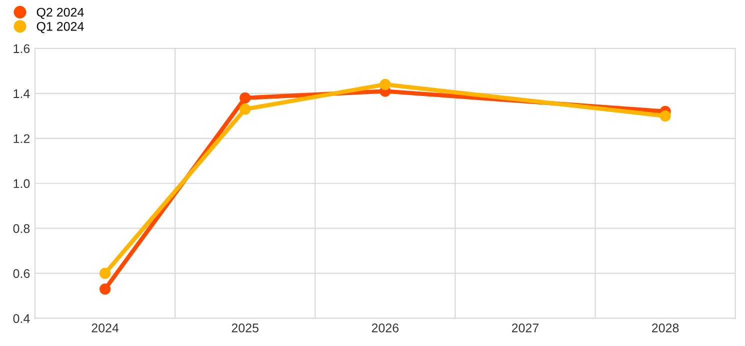  Describe the element at coordinates (60, 28) in the screenshot. I see `legend-label: Q1 2024` at that location.